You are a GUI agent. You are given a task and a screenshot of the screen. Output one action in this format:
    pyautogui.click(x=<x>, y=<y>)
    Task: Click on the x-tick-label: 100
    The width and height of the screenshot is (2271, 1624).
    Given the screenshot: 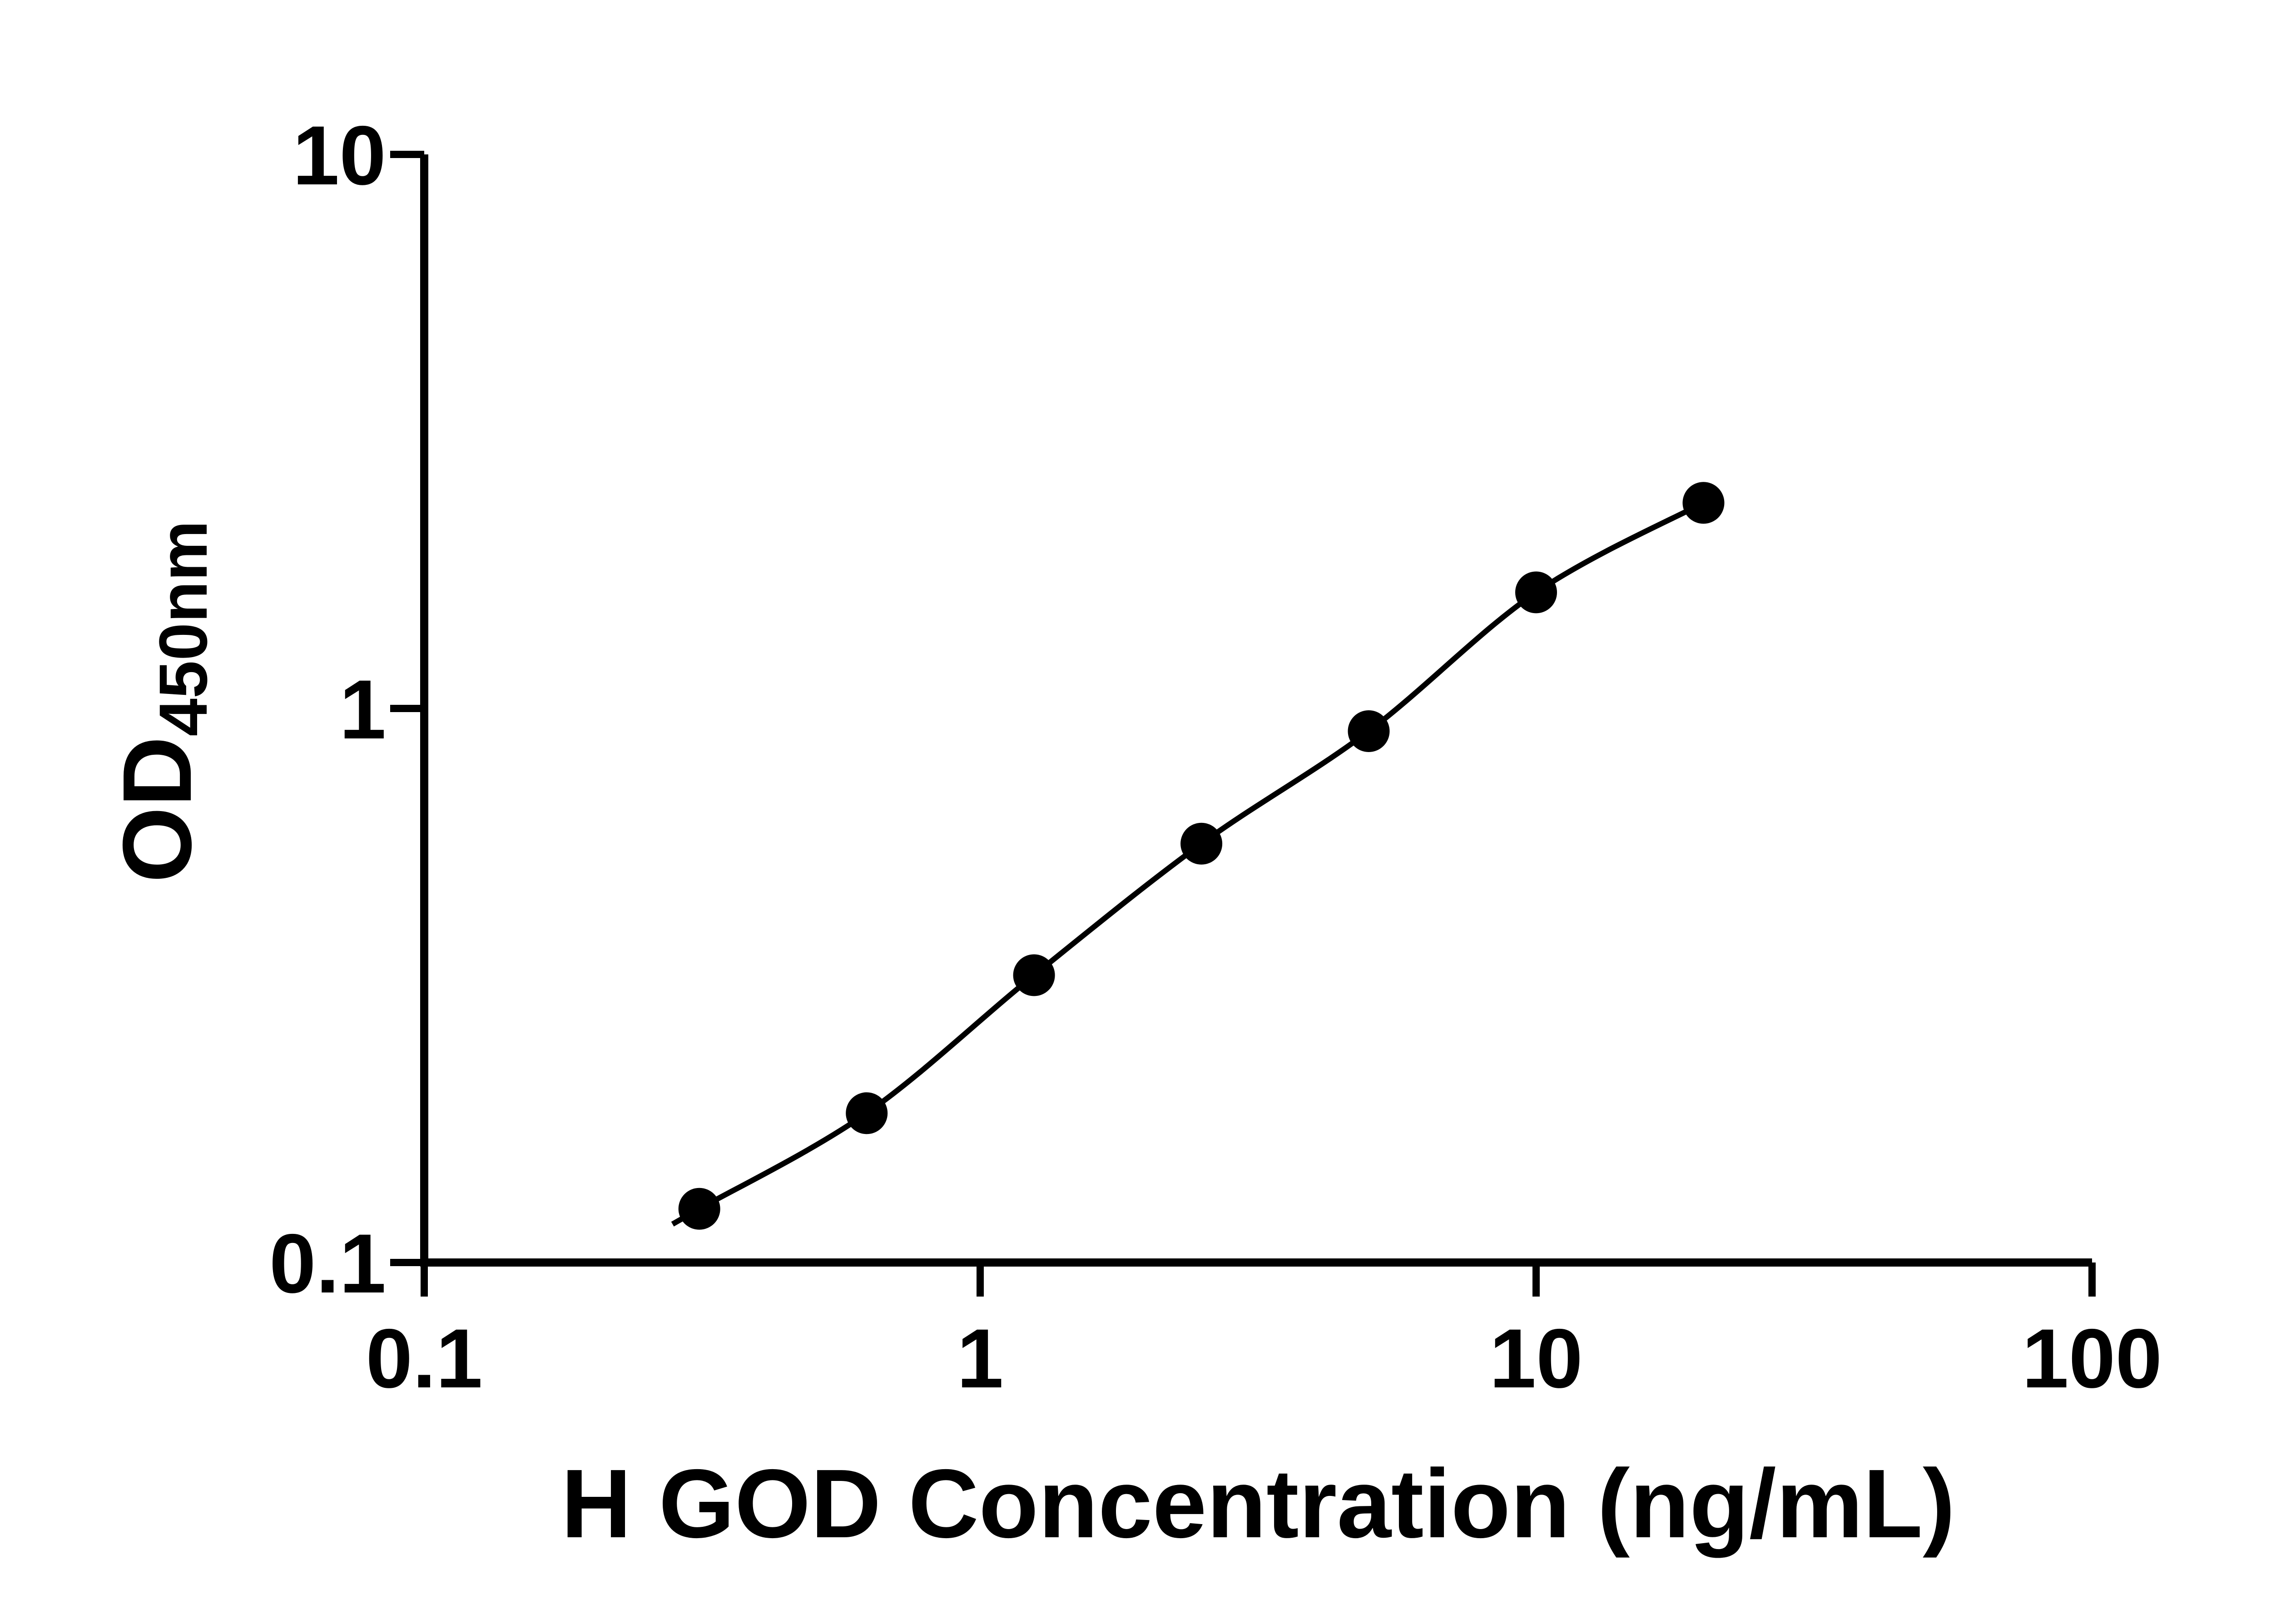 What is the action you would take?
    pyautogui.click(x=2092, y=1359)
    